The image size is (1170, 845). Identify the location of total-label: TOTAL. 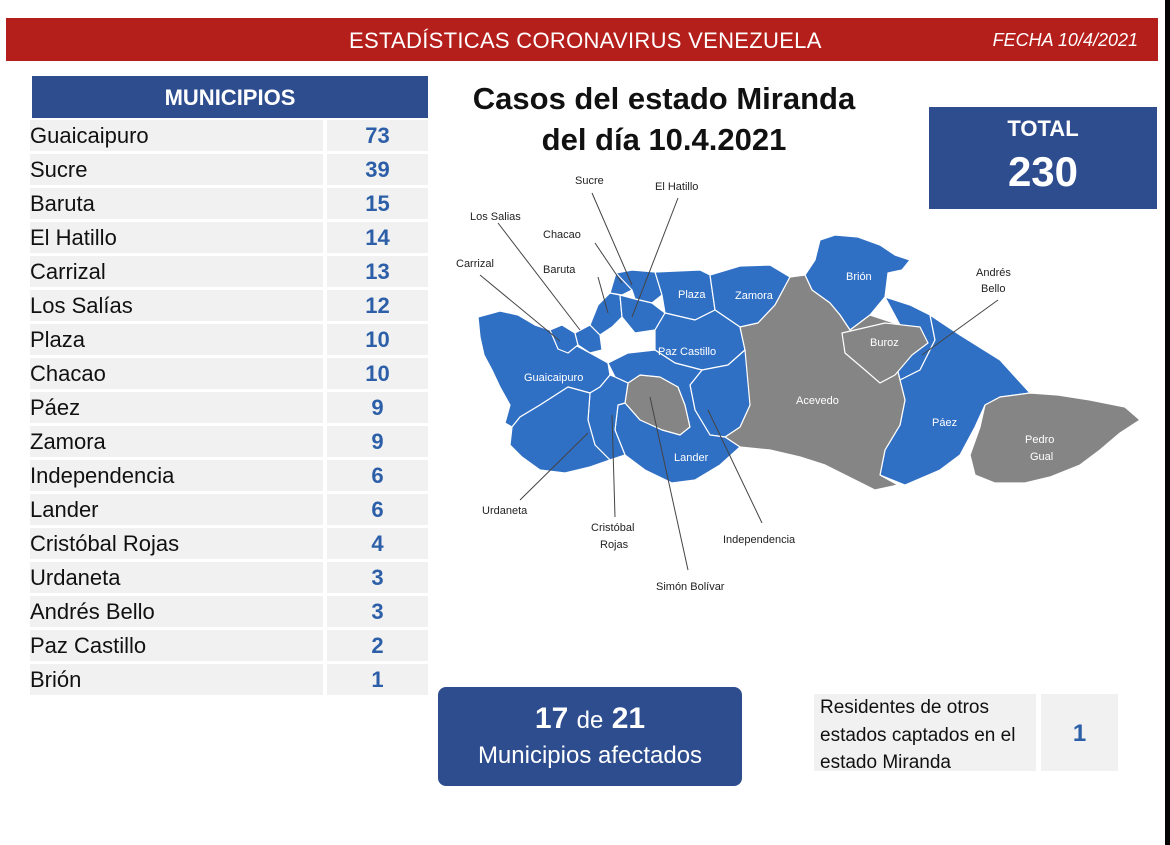
(1043, 128).